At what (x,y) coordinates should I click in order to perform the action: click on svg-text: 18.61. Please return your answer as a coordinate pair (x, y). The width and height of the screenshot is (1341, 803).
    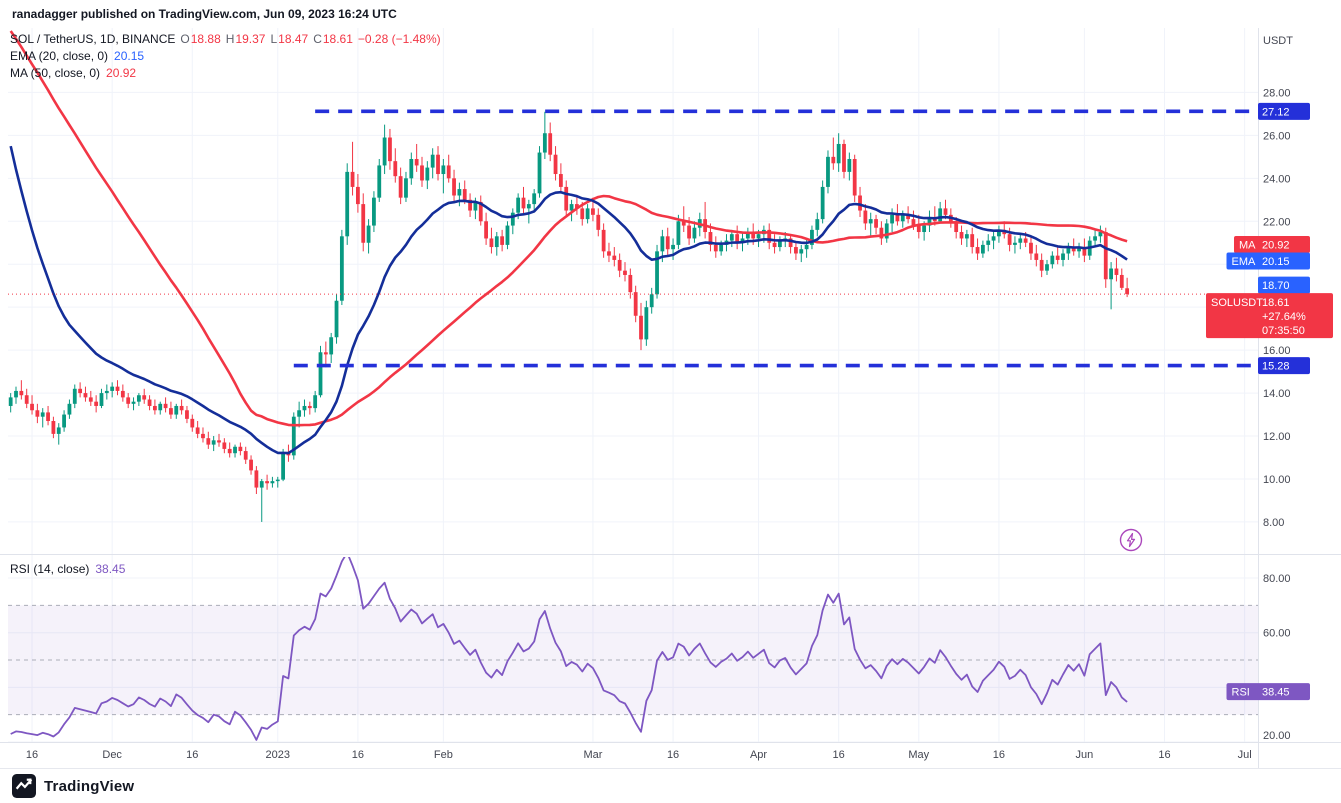
    Looking at the image, I should click on (1276, 303).